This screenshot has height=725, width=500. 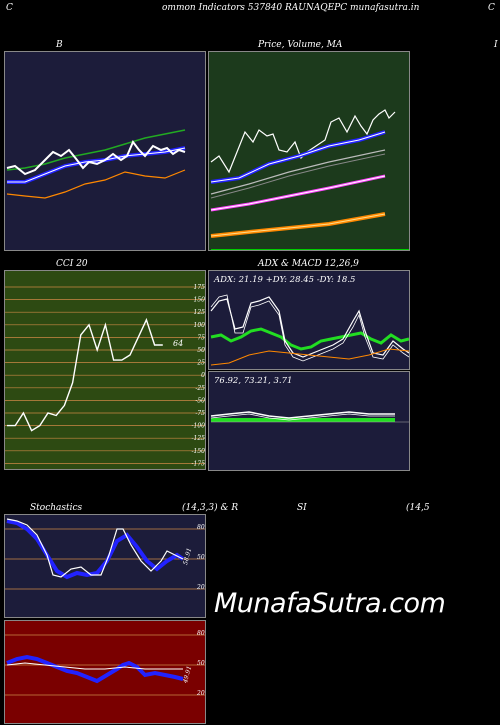 I want to click on macd-stats: 76.92, 73.21, 3.71, so click(x=253, y=381).